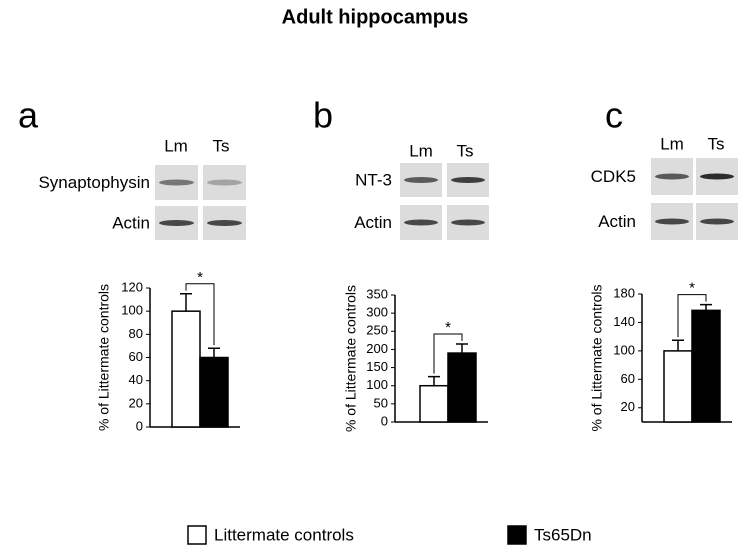  I want to click on panel-label: a, so click(28, 115).